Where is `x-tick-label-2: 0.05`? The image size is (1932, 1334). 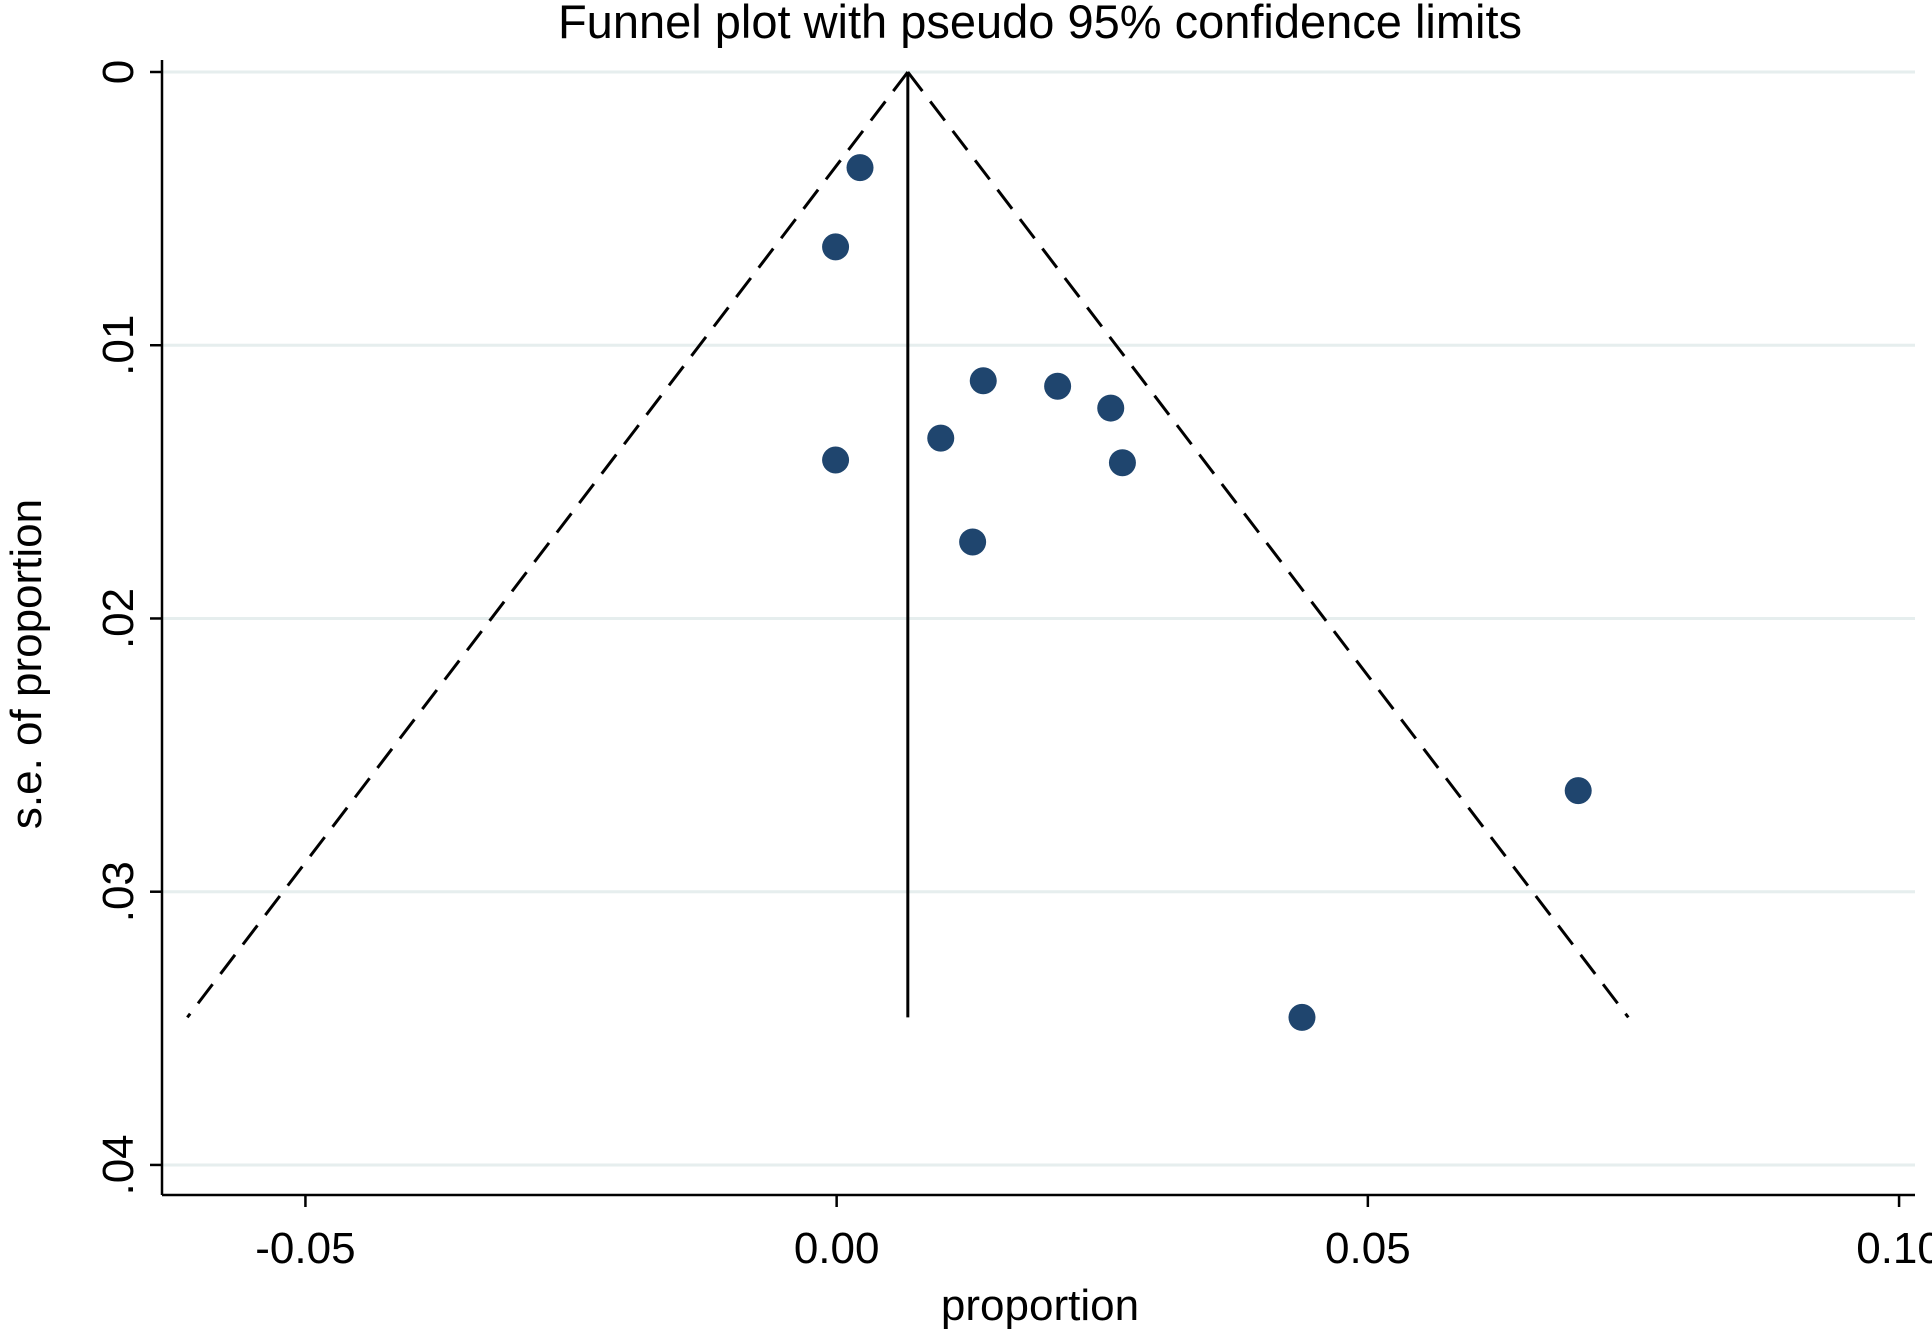
x-tick-label-2: 0.05 is located at coordinates (1368, 1248).